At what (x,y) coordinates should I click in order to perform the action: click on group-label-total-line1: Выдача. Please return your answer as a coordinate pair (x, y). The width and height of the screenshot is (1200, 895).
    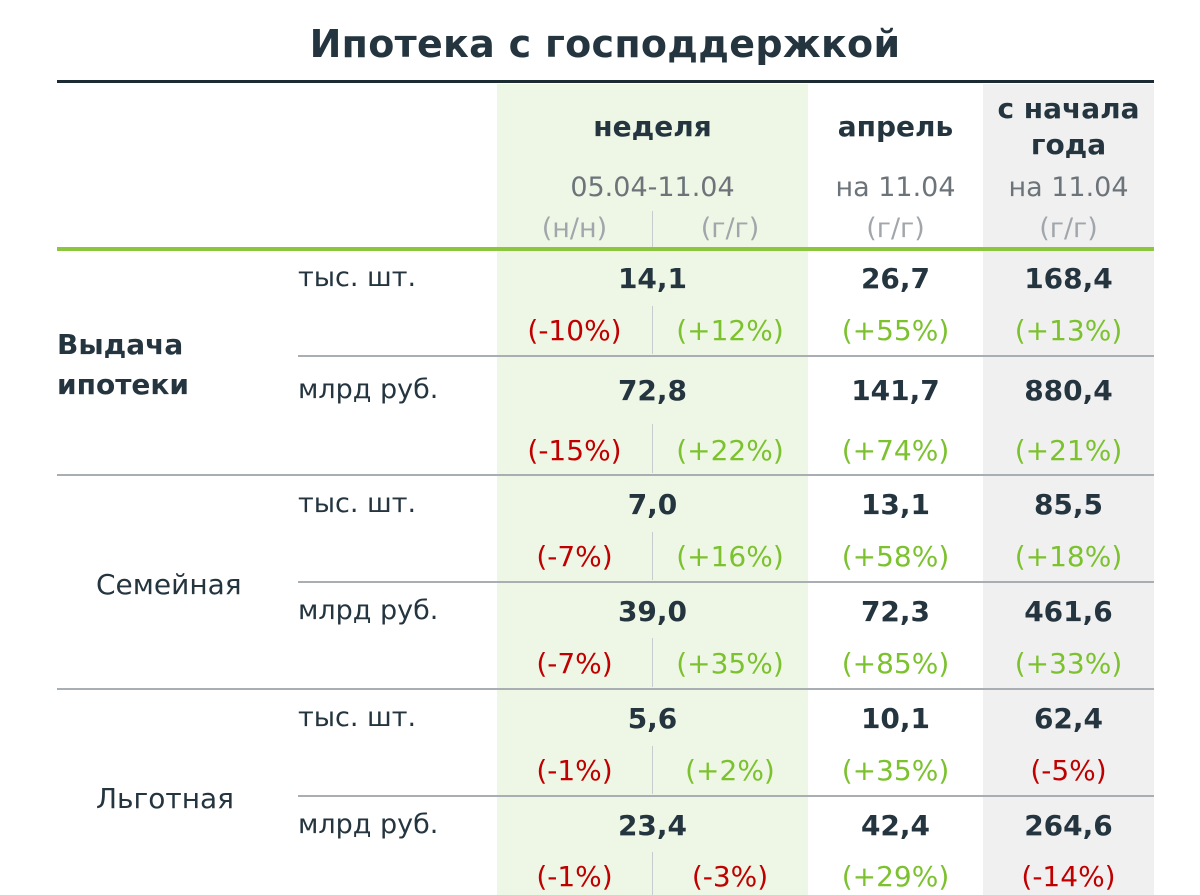
    Looking at the image, I should click on (120, 344).